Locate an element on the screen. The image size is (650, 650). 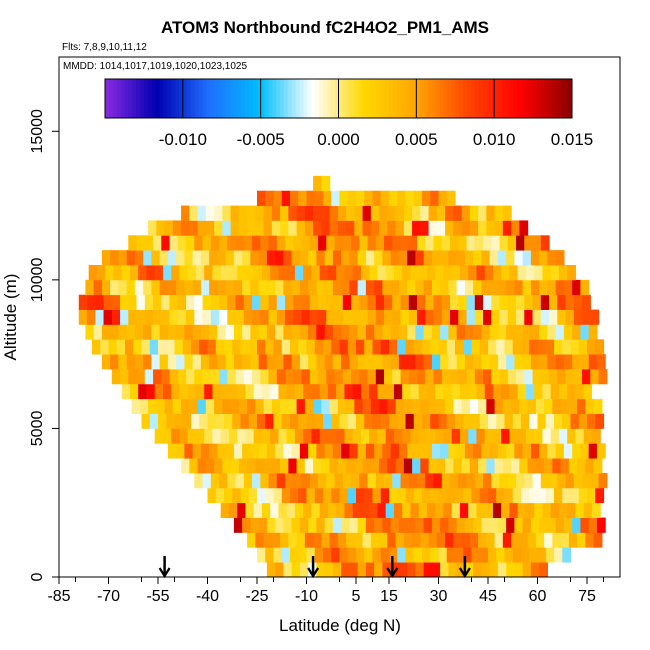
arrow-marker-head is located at coordinates (164, 573).